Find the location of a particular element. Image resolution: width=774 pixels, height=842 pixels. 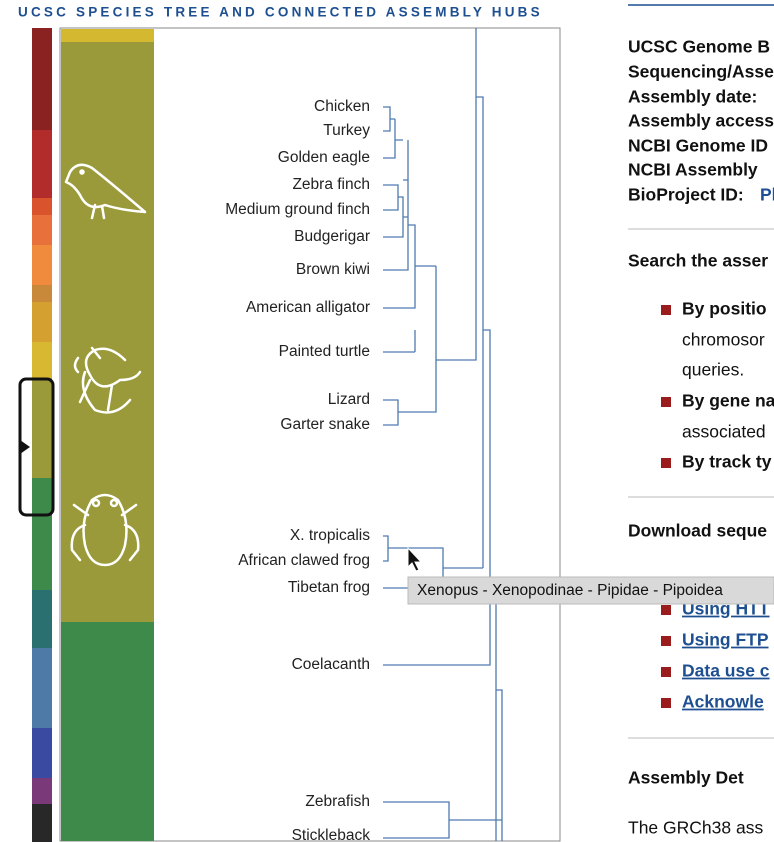

info-label: Assembly access is located at coordinates (701, 121).